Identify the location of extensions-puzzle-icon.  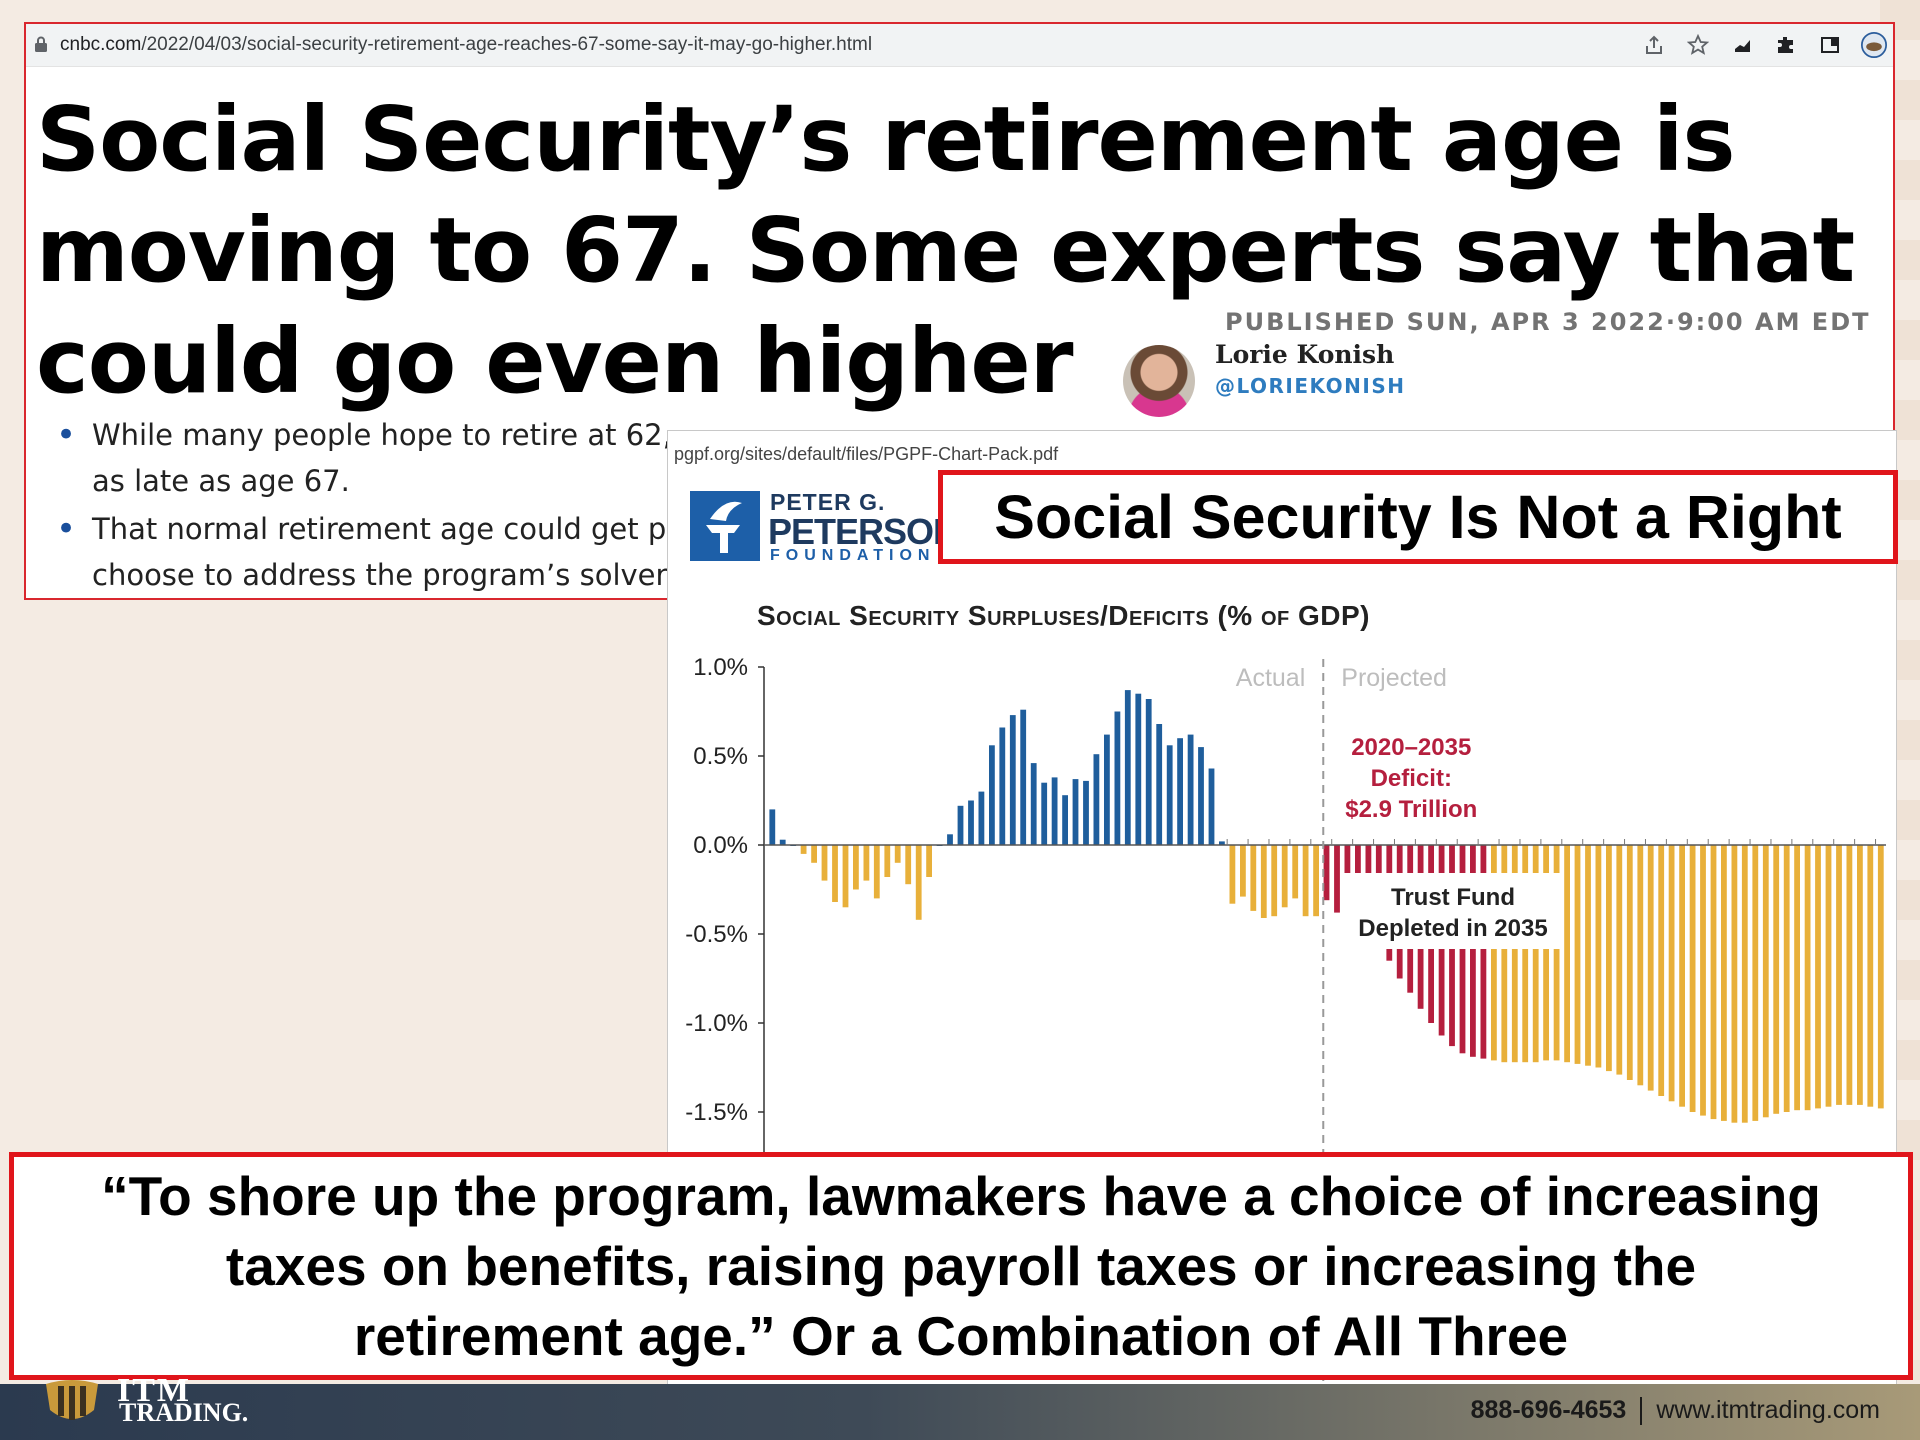
(1786, 45).